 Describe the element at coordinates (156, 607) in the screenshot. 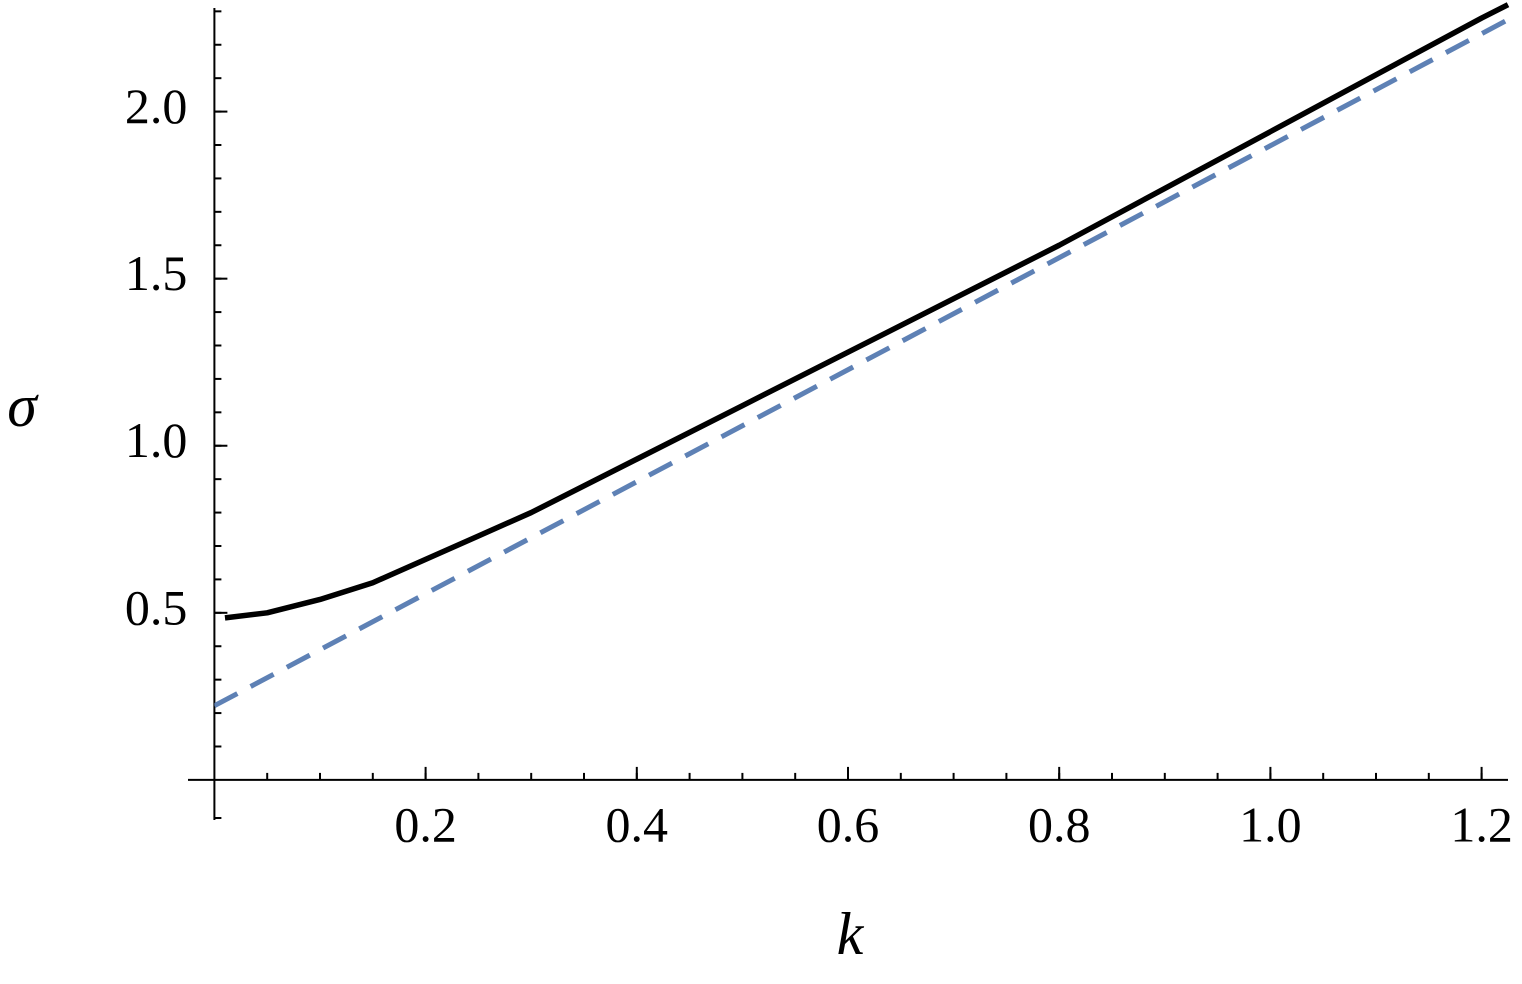

I see `y-tick-label: 0.5` at that location.